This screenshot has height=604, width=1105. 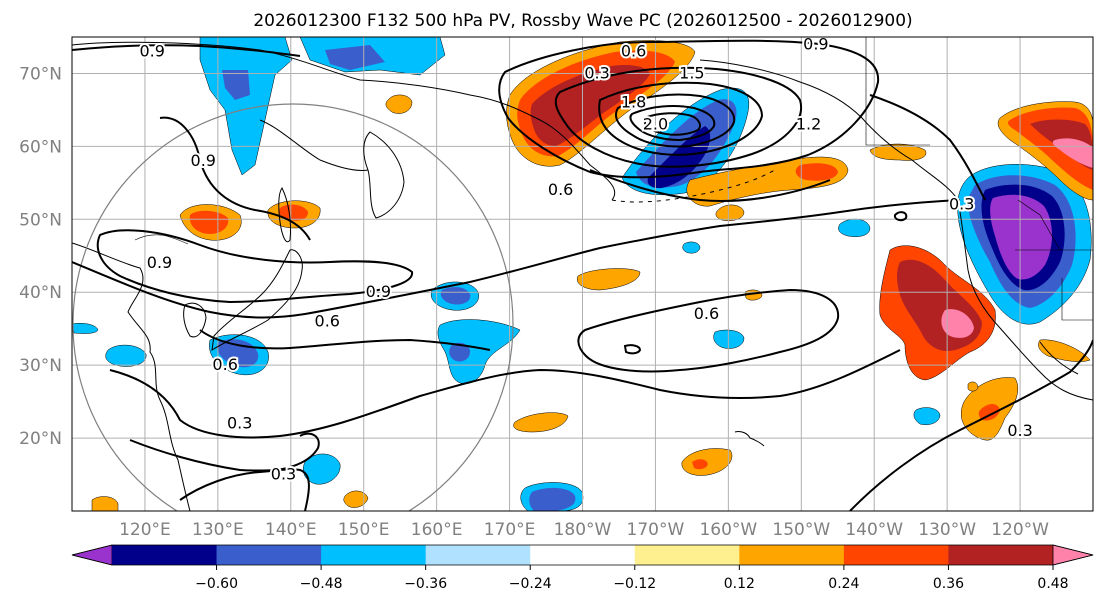 What do you see at coordinates (284, 215) in the screenshot?
I see `sakhalin-coastline` at bounding box center [284, 215].